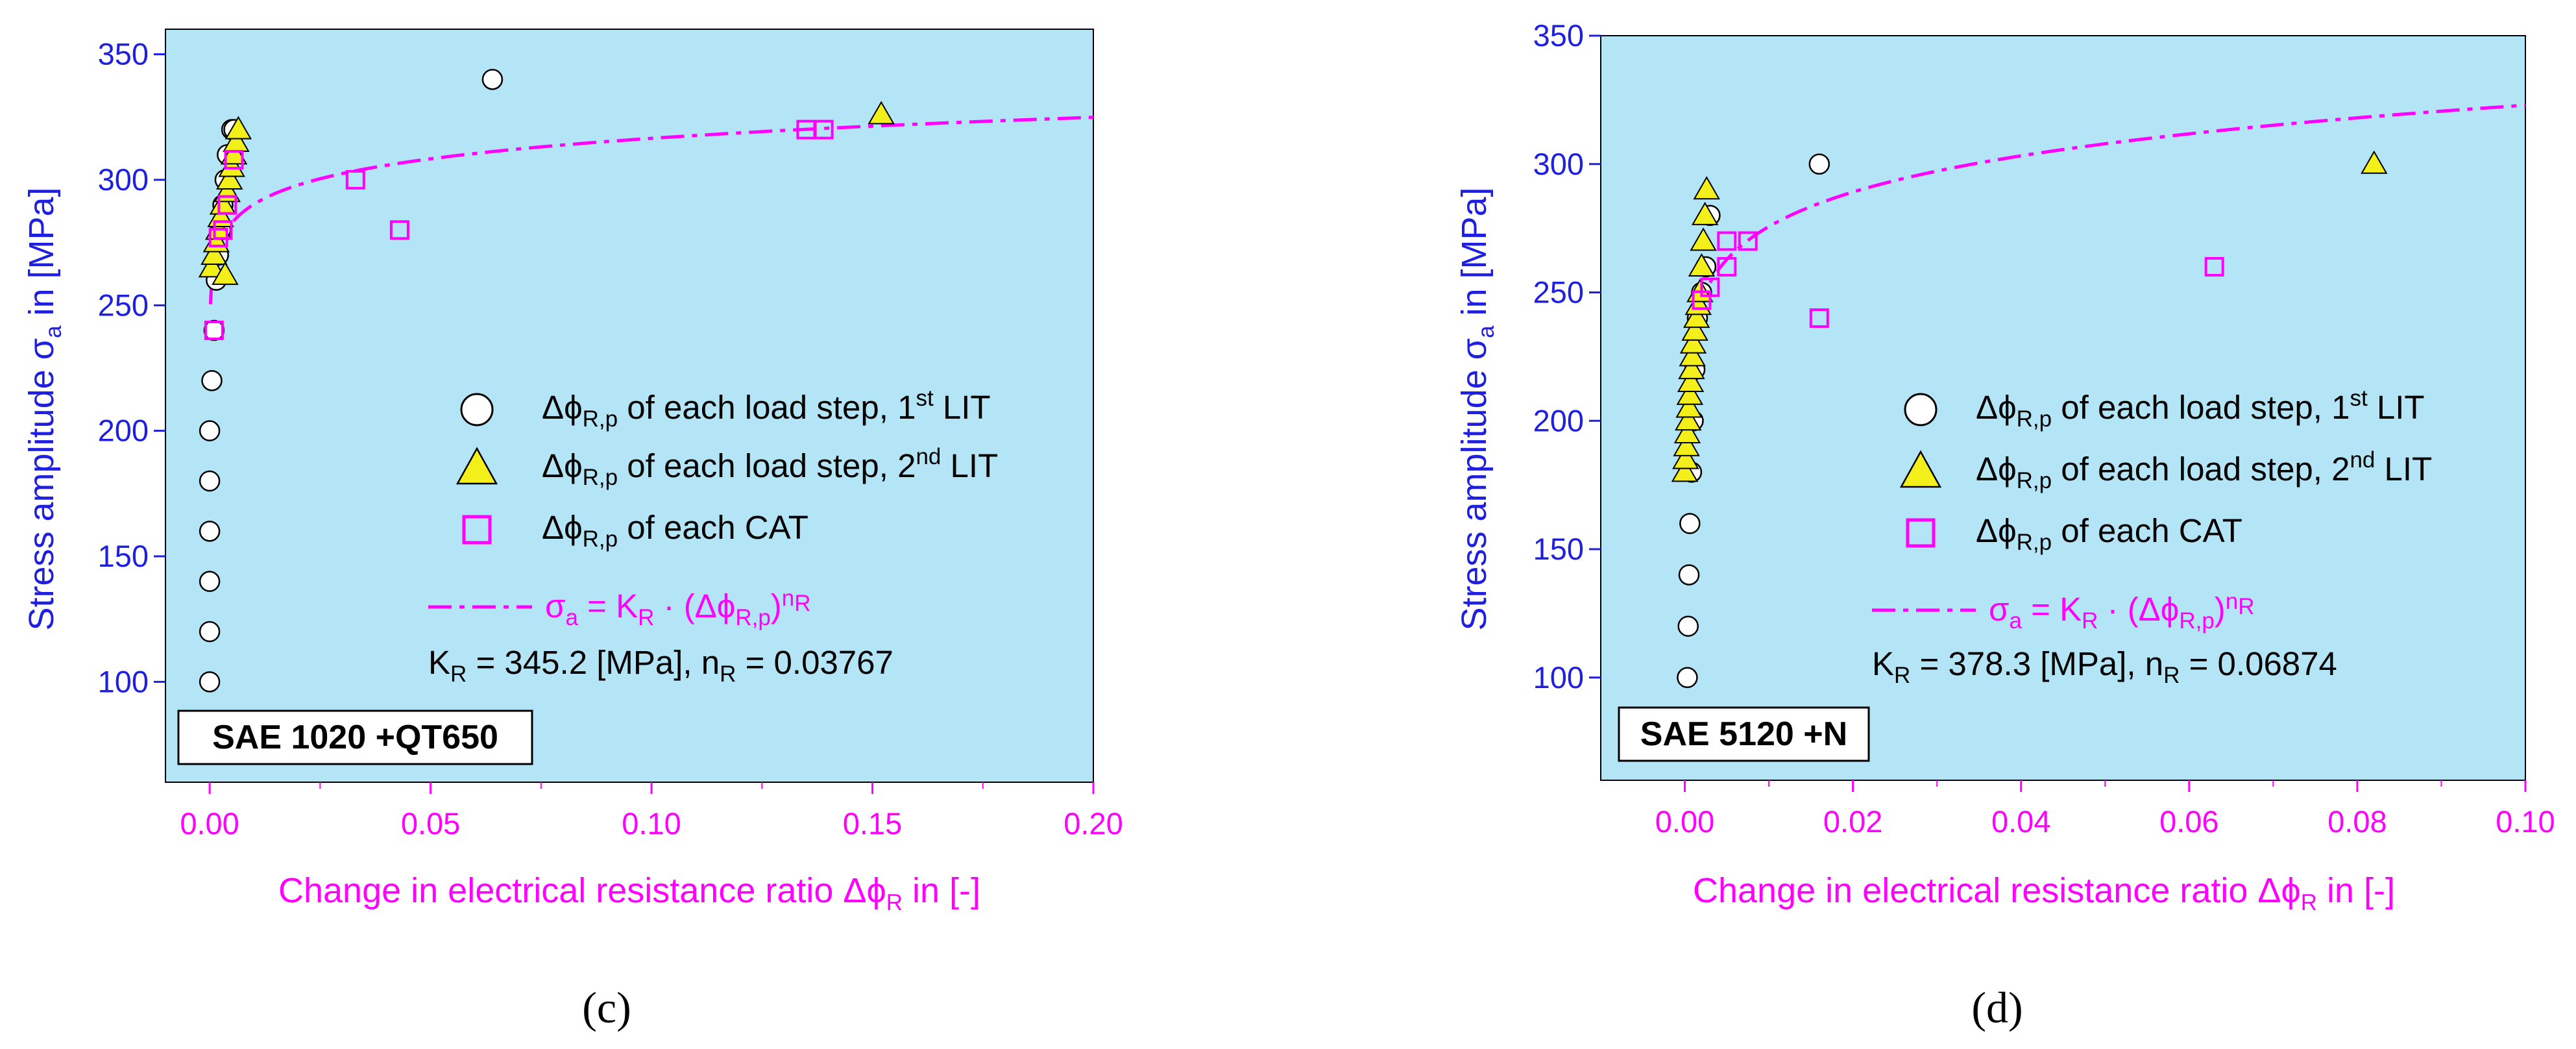 This screenshot has height=1049, width=2576. Describe the element at coordinates (814, 662) in the screenshot. I see `fit-n-value: = 0.03767` at that location.